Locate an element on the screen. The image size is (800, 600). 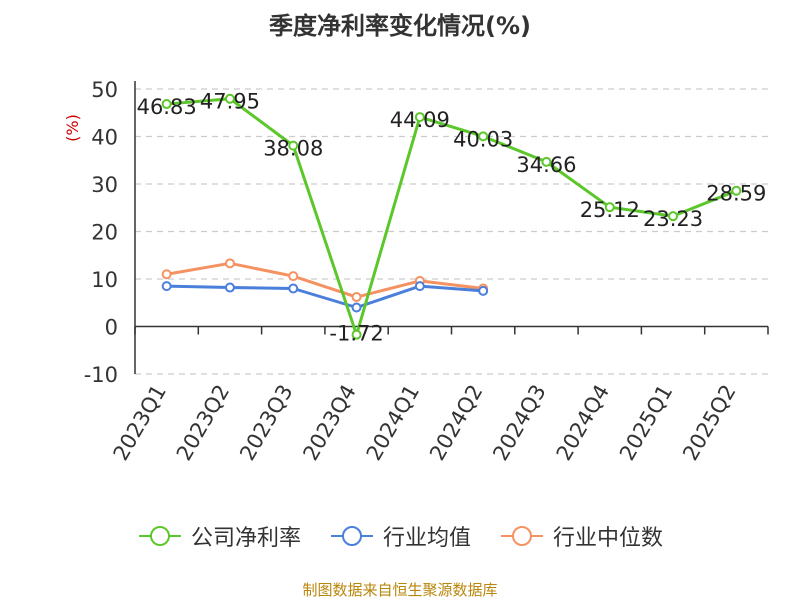
legend-item-industry-mean: 行业均值 is located at coordinates (400, 536).